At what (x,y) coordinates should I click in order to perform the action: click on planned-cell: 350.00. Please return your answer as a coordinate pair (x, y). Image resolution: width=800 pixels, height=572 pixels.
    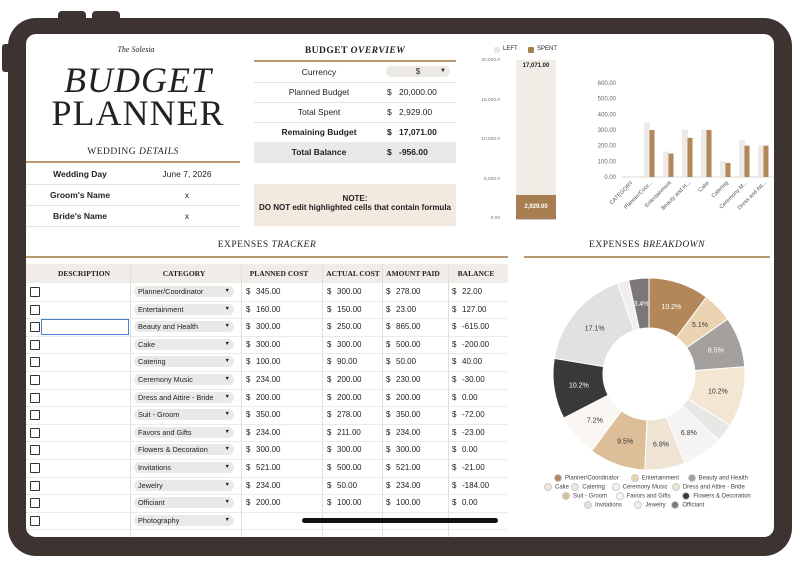
    Looking at the image, I should click on (268, 415).